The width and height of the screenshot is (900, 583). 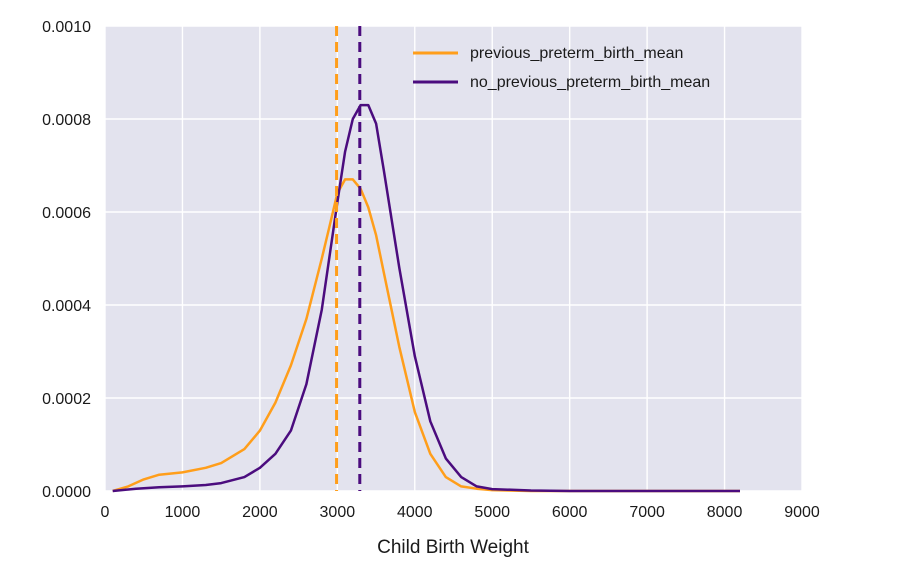 I want to click on x-tick-label-3: 3000, so click(x=338, y=512).